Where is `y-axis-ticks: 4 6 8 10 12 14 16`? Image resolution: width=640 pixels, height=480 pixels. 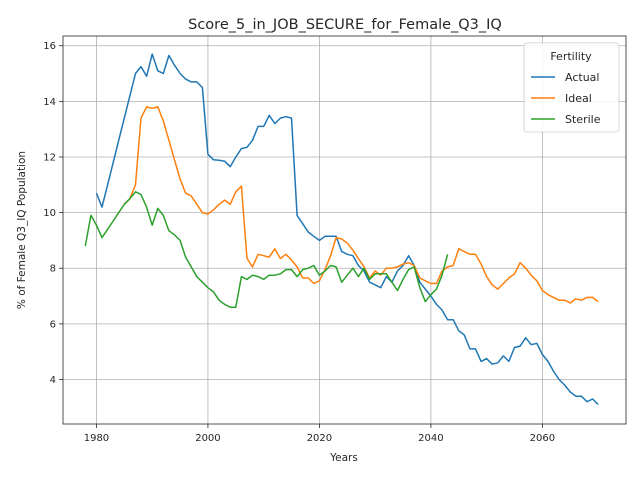
y-axis-ticks: 4 6 8 10 12 14 16 is located at coordinates (53, 213).